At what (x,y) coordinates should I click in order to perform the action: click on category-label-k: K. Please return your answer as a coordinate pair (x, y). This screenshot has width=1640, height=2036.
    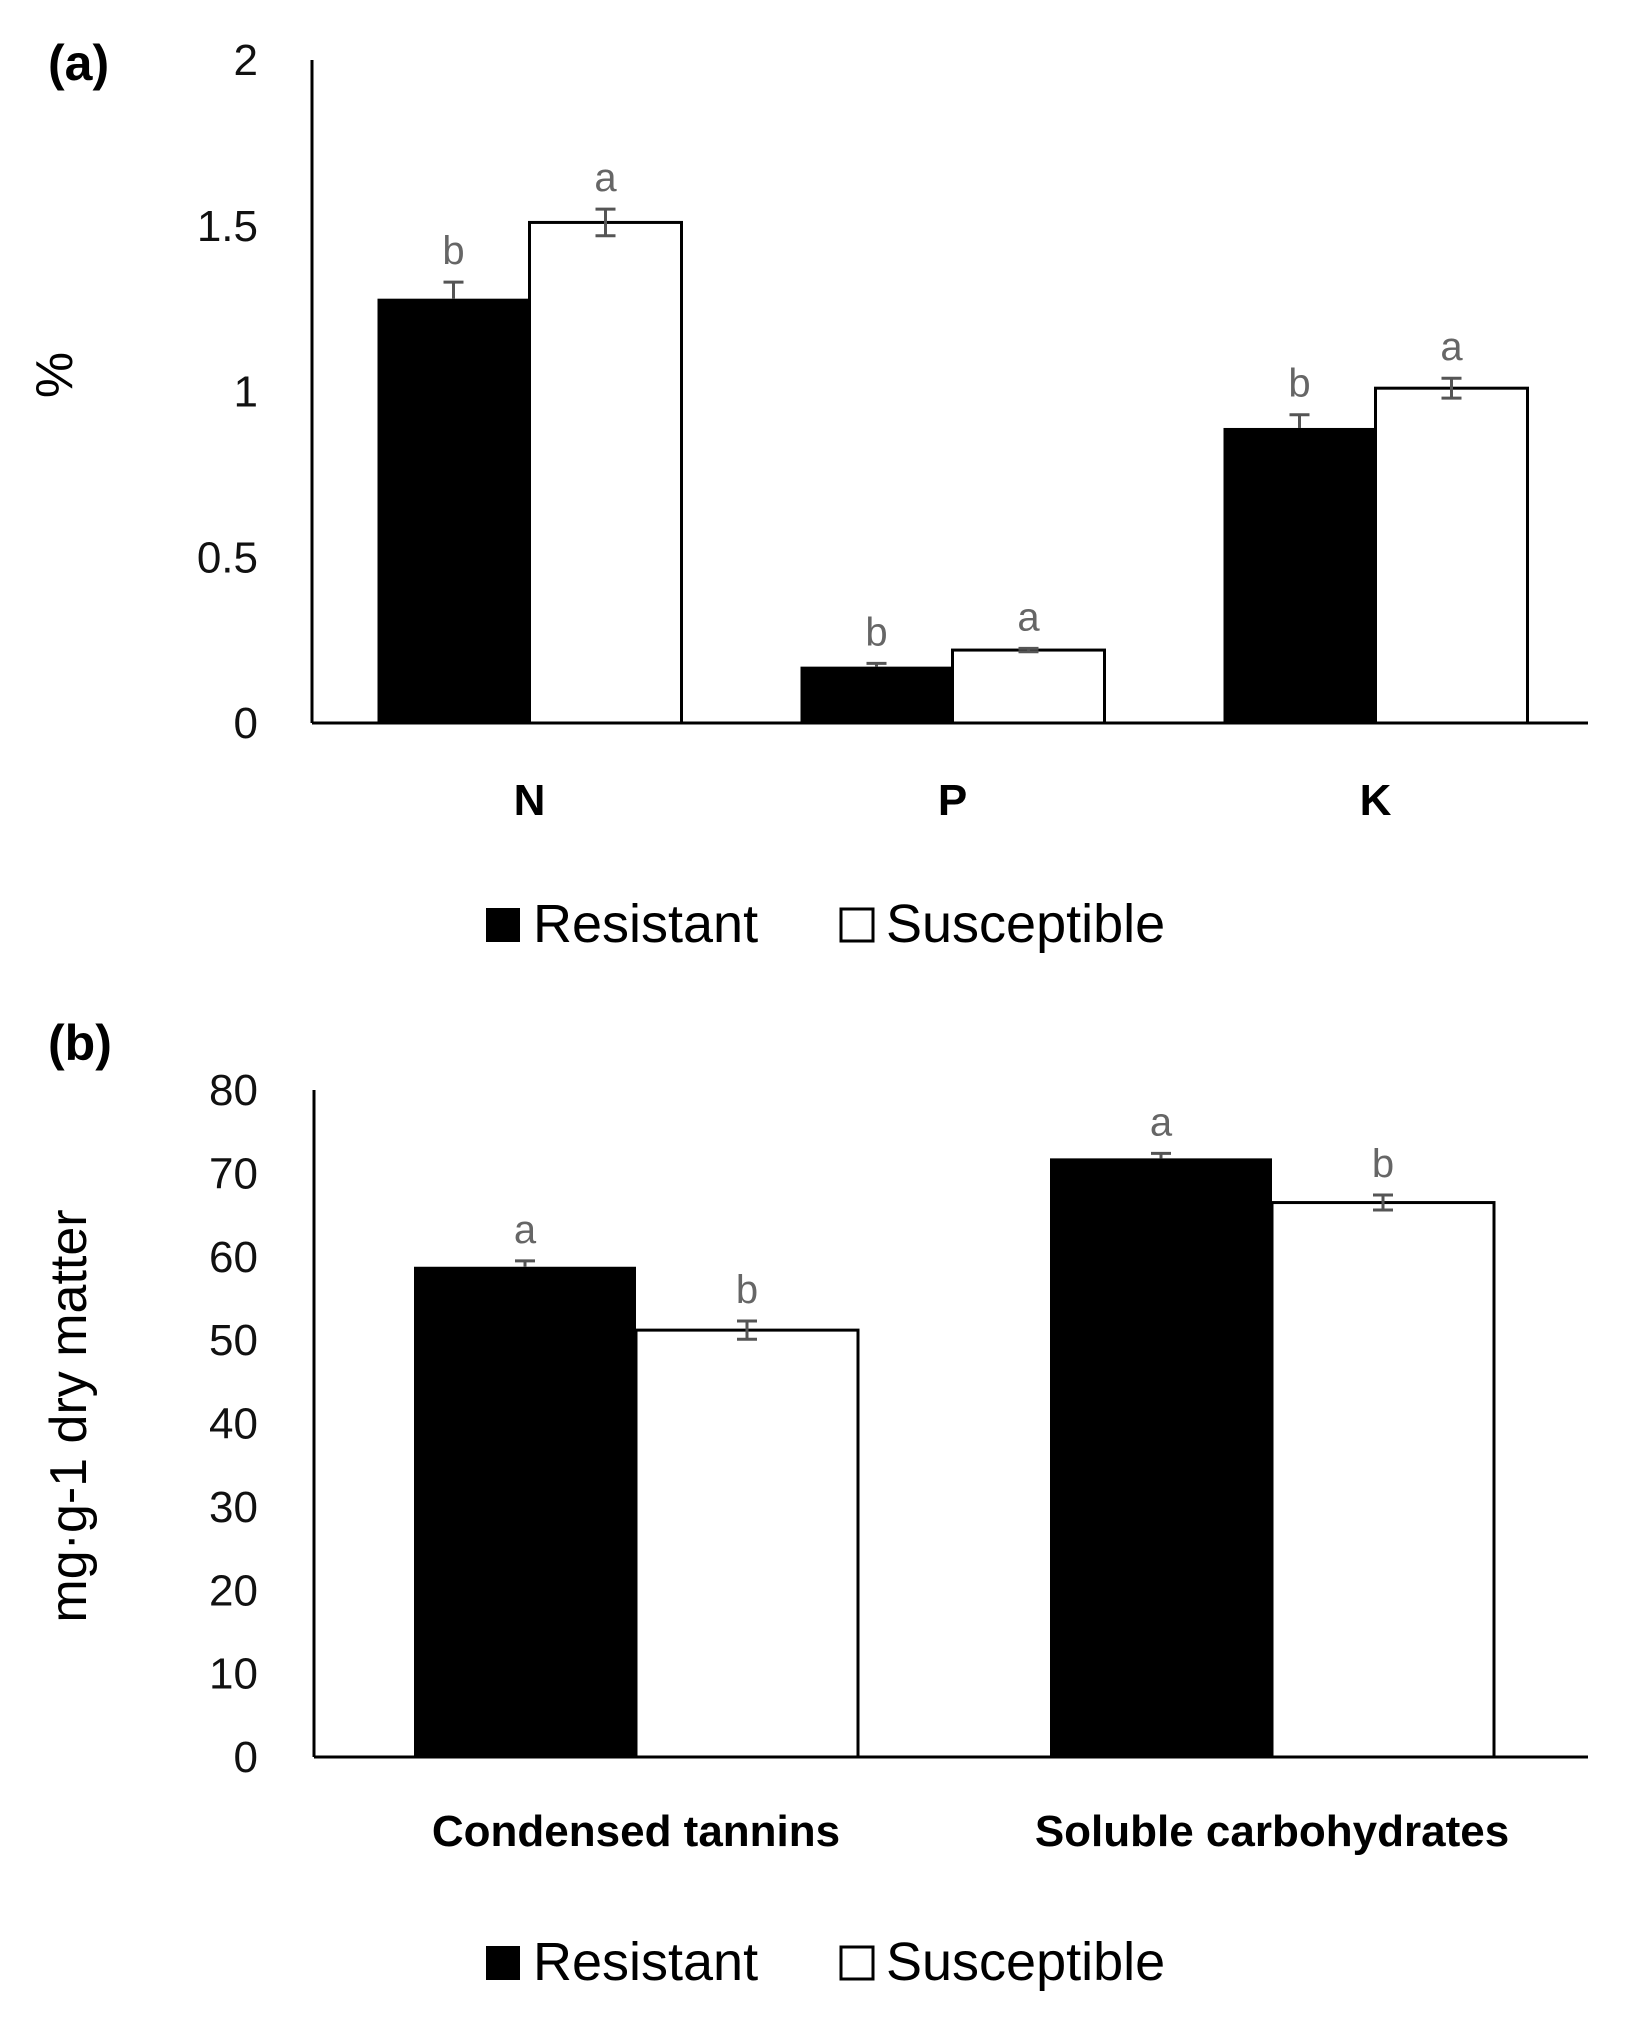
    Looking at the image, I should click on (1376, 800).